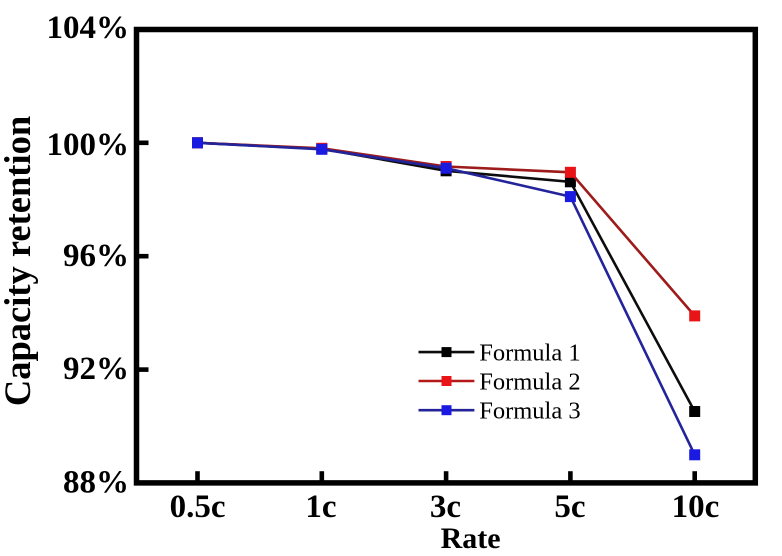  I want to click on svg-text: 104%, so click(88, 28).